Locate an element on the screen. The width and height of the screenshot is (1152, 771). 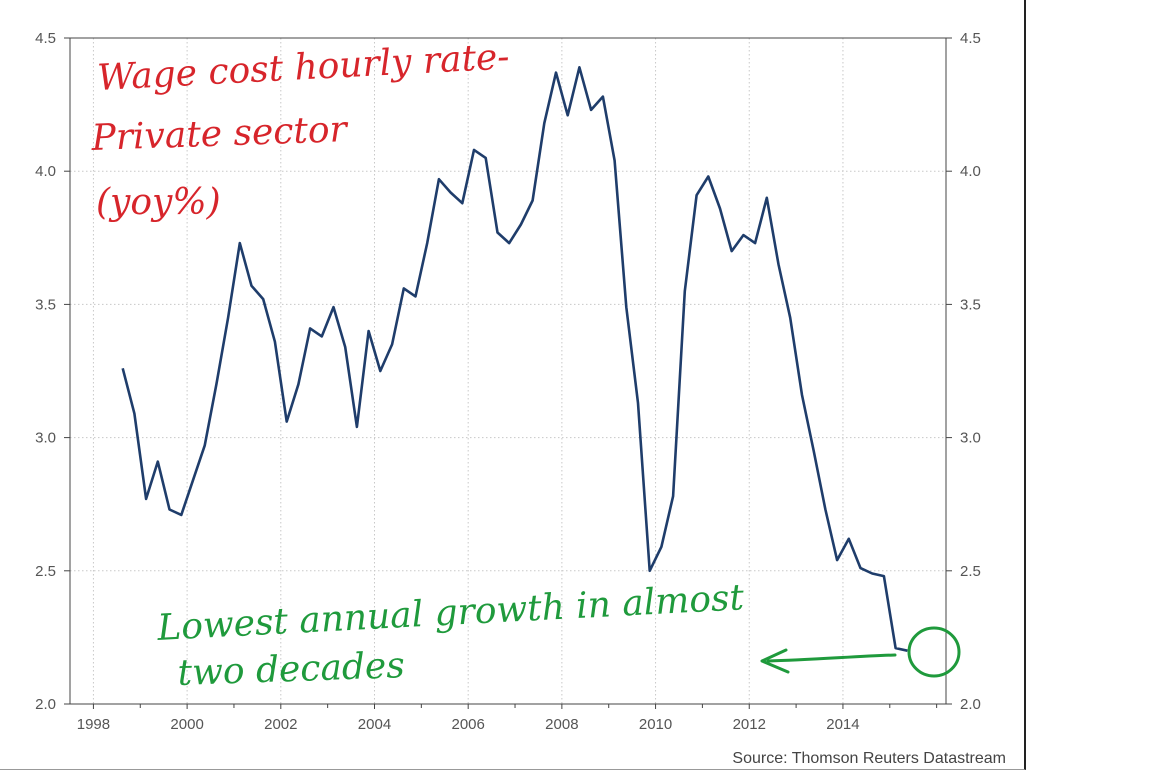
y-tick-label-left: 3.0 is located at coordinates (45, 438).